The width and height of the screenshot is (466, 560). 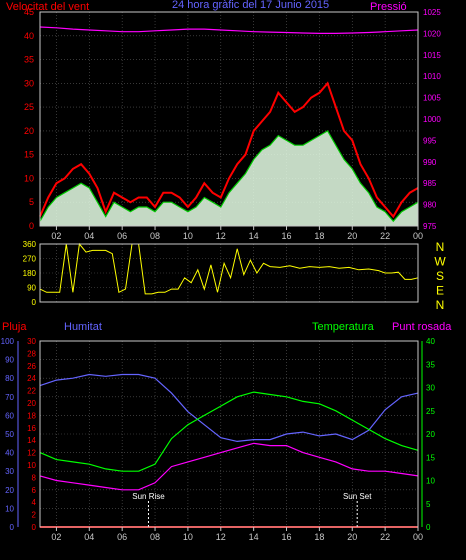 What do you see at coordinates (430, 183) in the screenshot?
I see `pressure-tick-label: 985` at bounding box center [430, 183].